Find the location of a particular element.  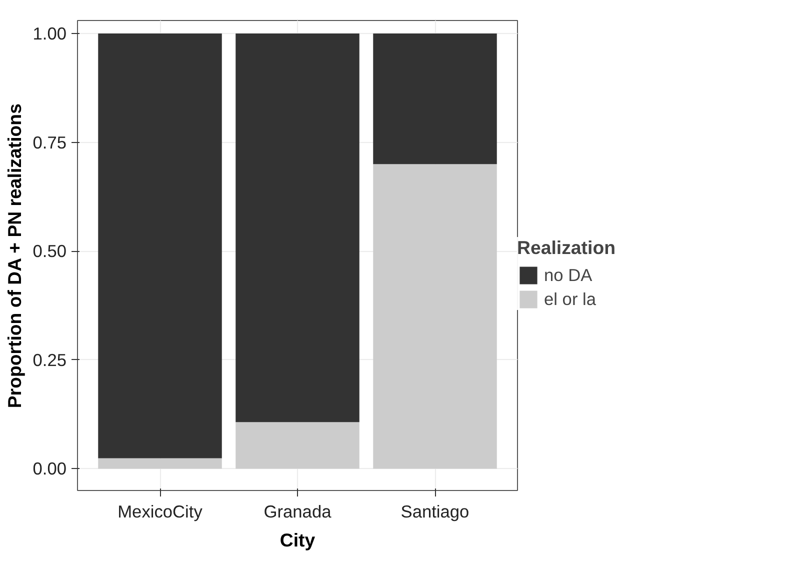

legend-title: Realization is located at coordinates (566, 248).